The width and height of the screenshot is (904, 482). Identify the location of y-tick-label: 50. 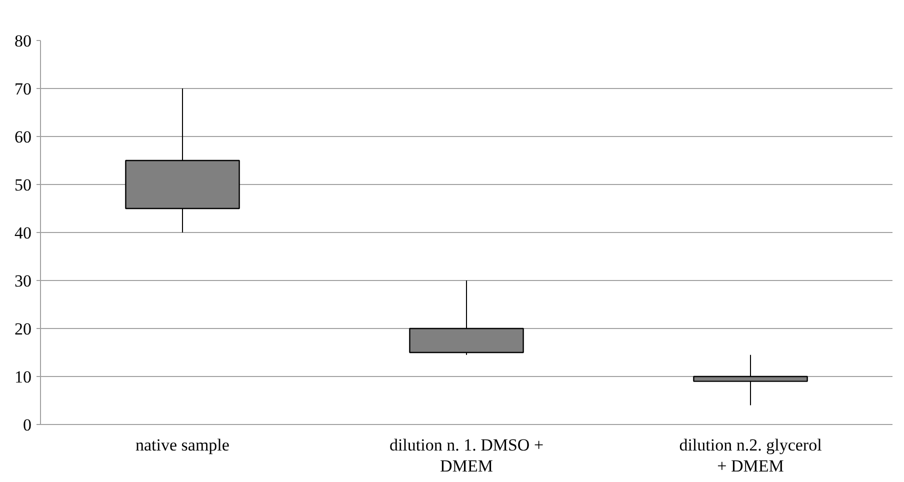
(23, 185).